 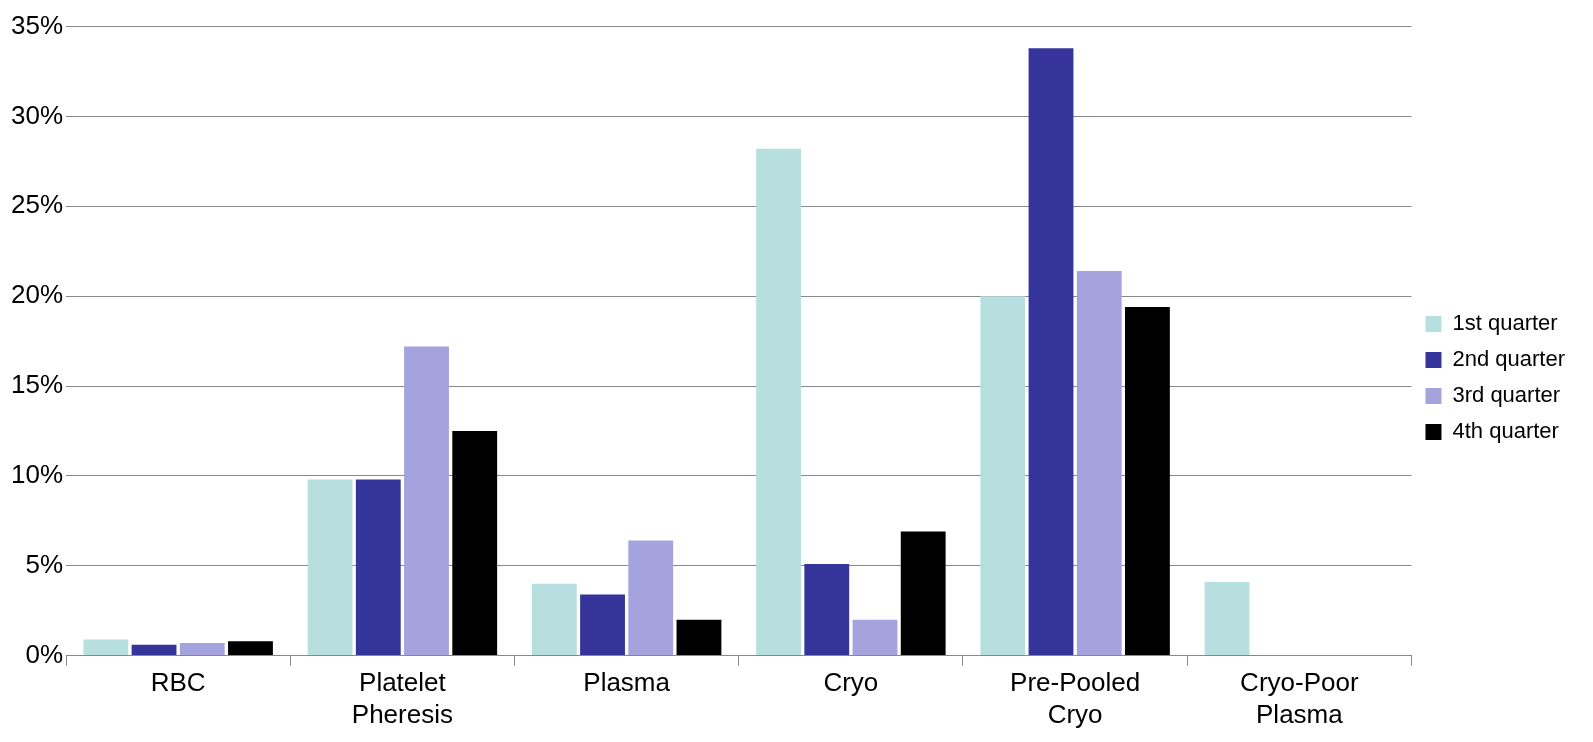 What do you see at coordinates (178, 682) in the screenshot?
I see `x-tick-label: RBC` at bounding box center [178, 682].